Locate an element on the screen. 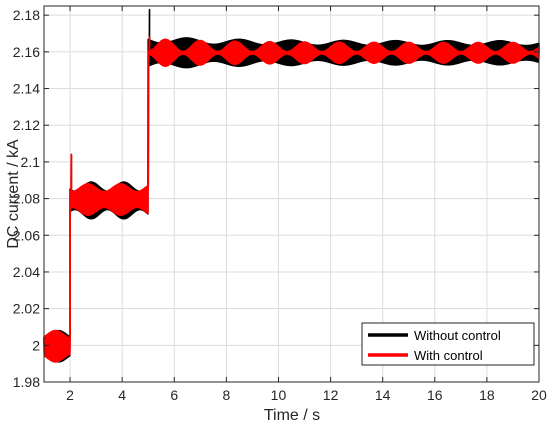  x-tick-label: 6 is located at coordinates (174, 395).